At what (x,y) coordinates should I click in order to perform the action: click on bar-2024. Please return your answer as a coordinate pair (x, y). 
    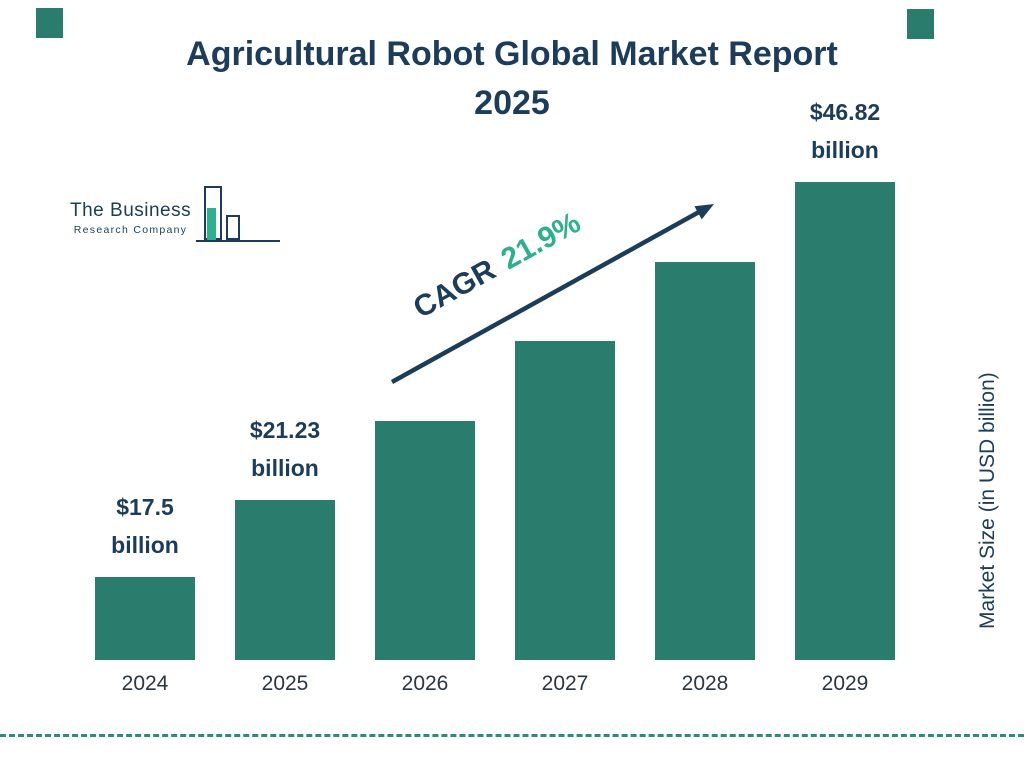
    Looking at the image, I should click on (145, 618).